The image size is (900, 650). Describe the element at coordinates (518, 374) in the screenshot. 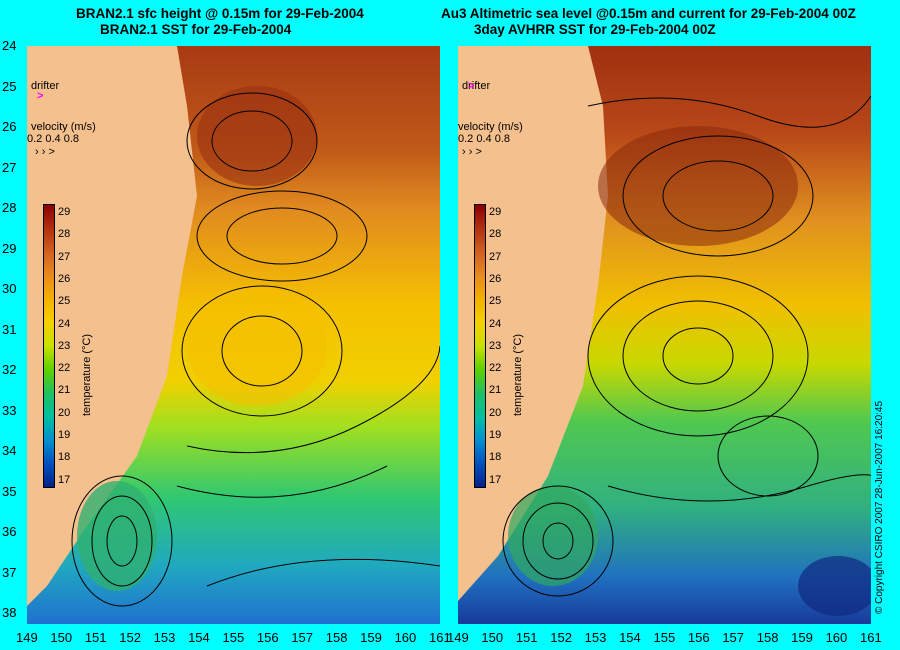

I see `colorbar-title-right: temperature (°C)` at that location.